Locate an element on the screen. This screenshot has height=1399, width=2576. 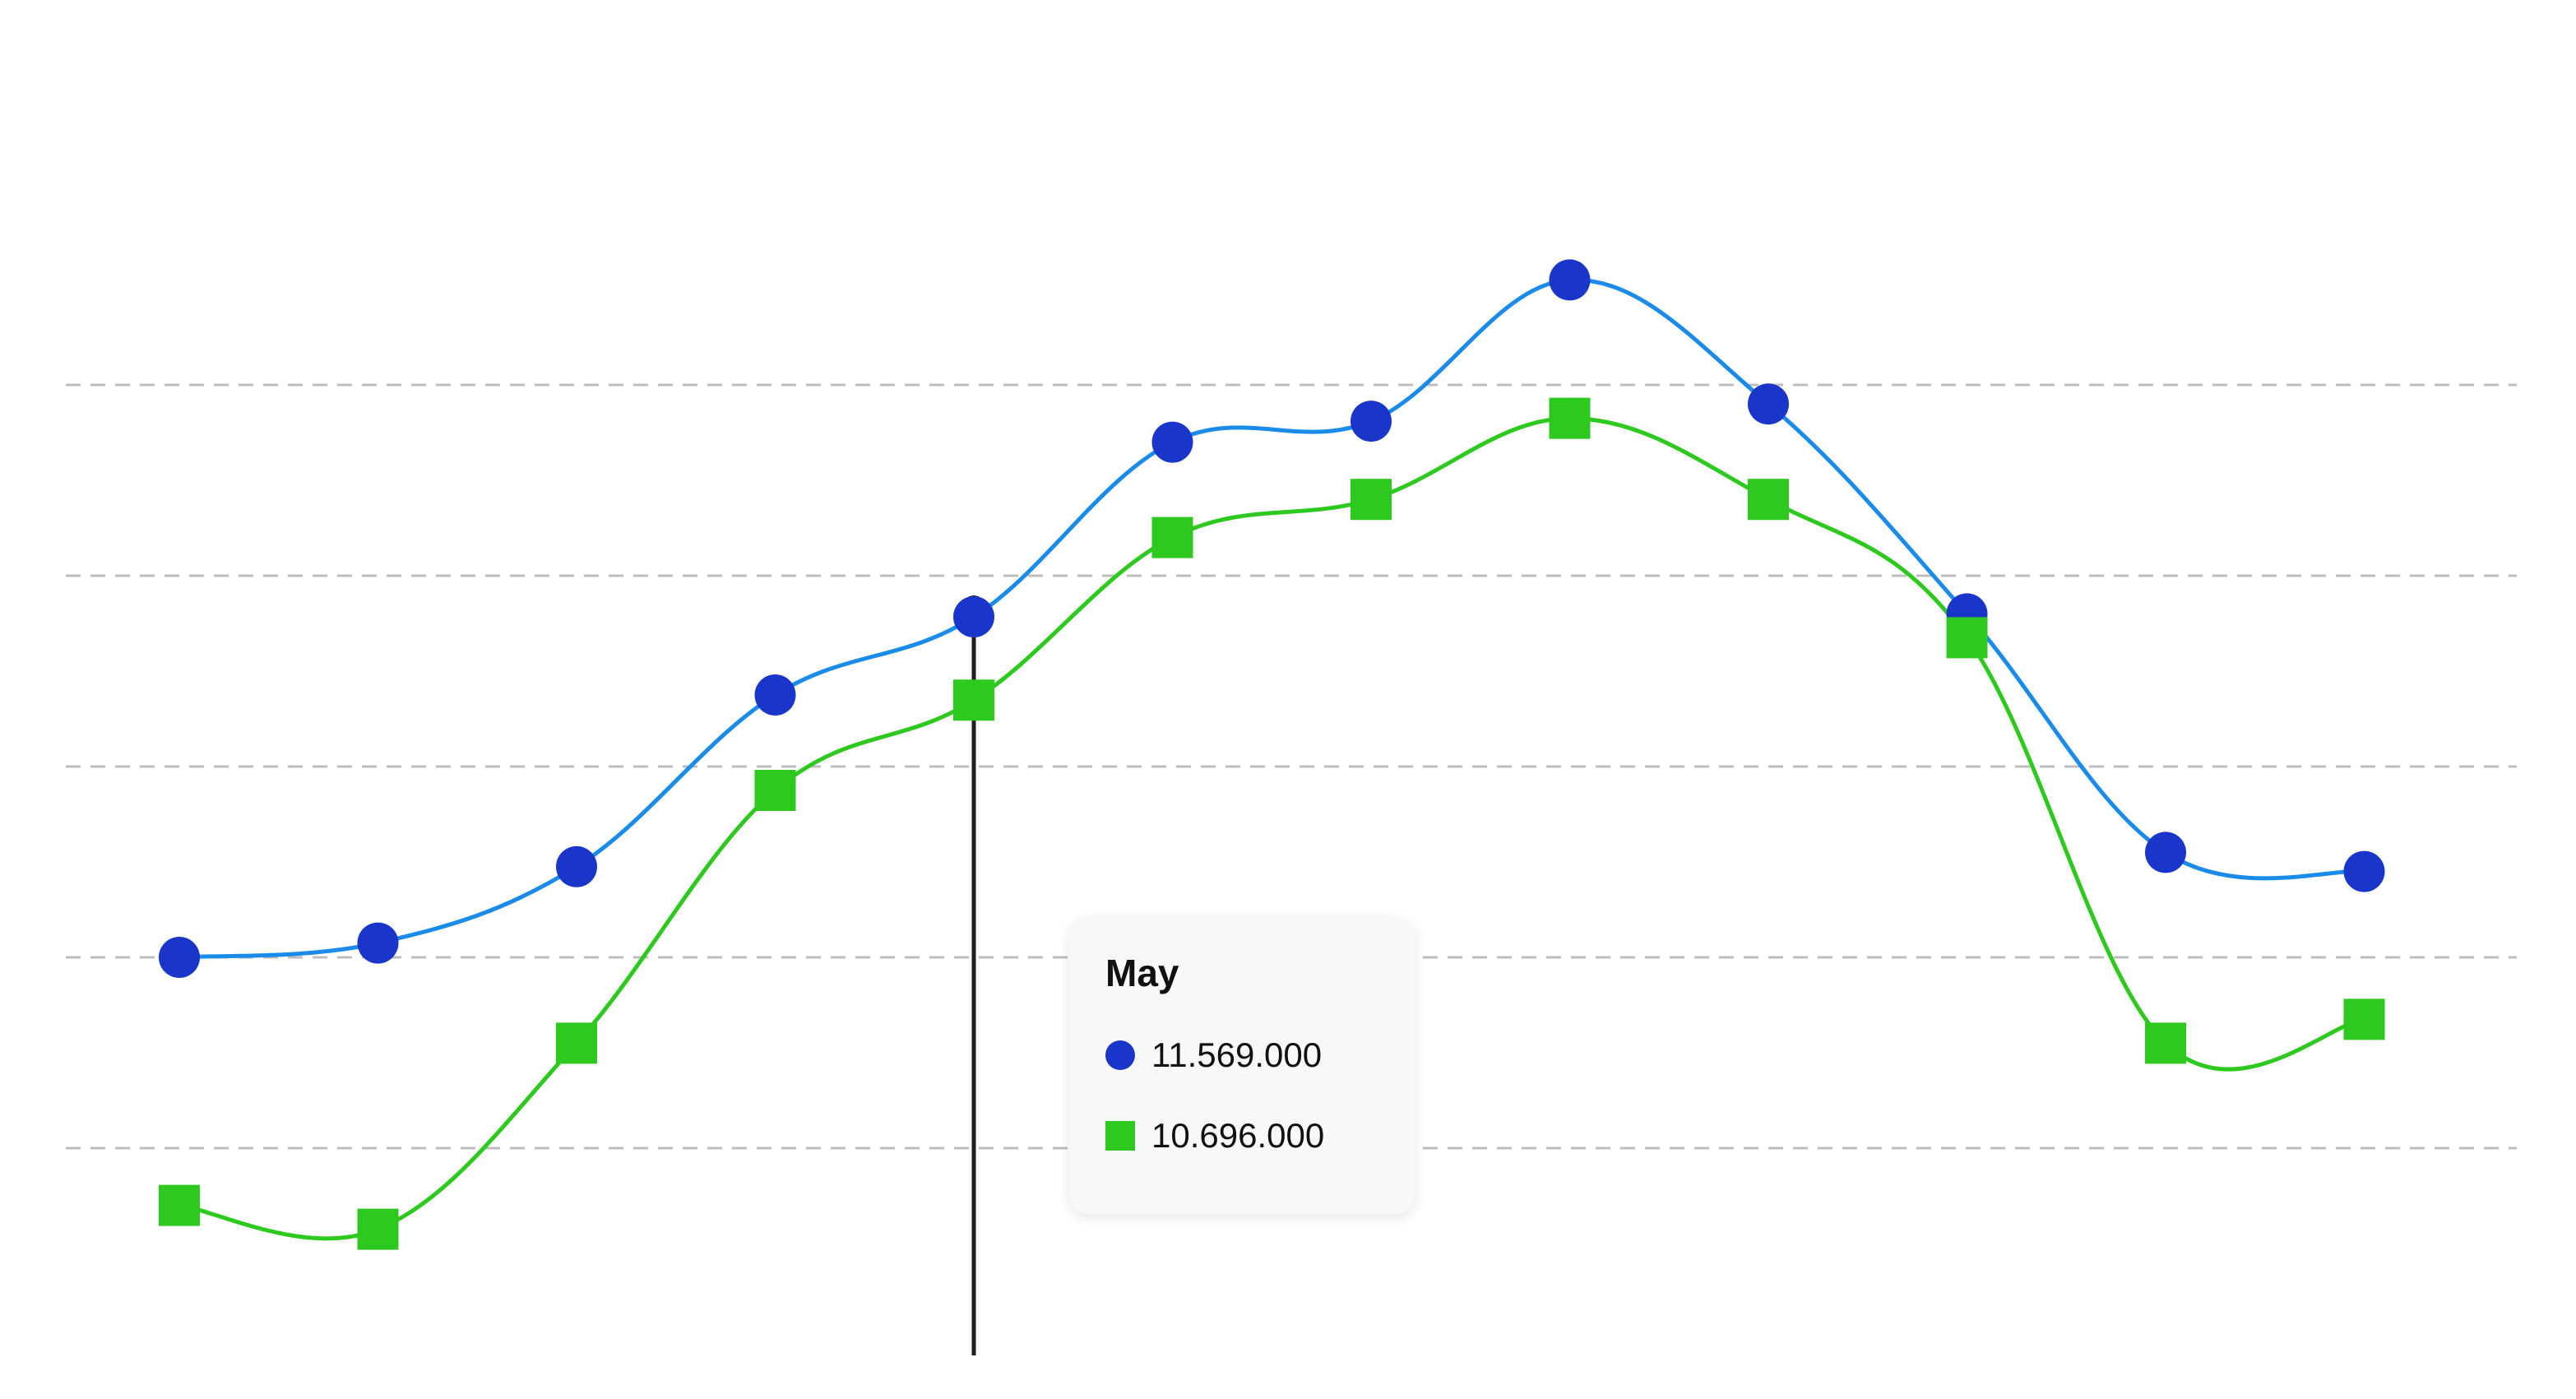
chart-tooltip: May 11.569.000 10.696.000 is located at coordinates (1242, 1066).